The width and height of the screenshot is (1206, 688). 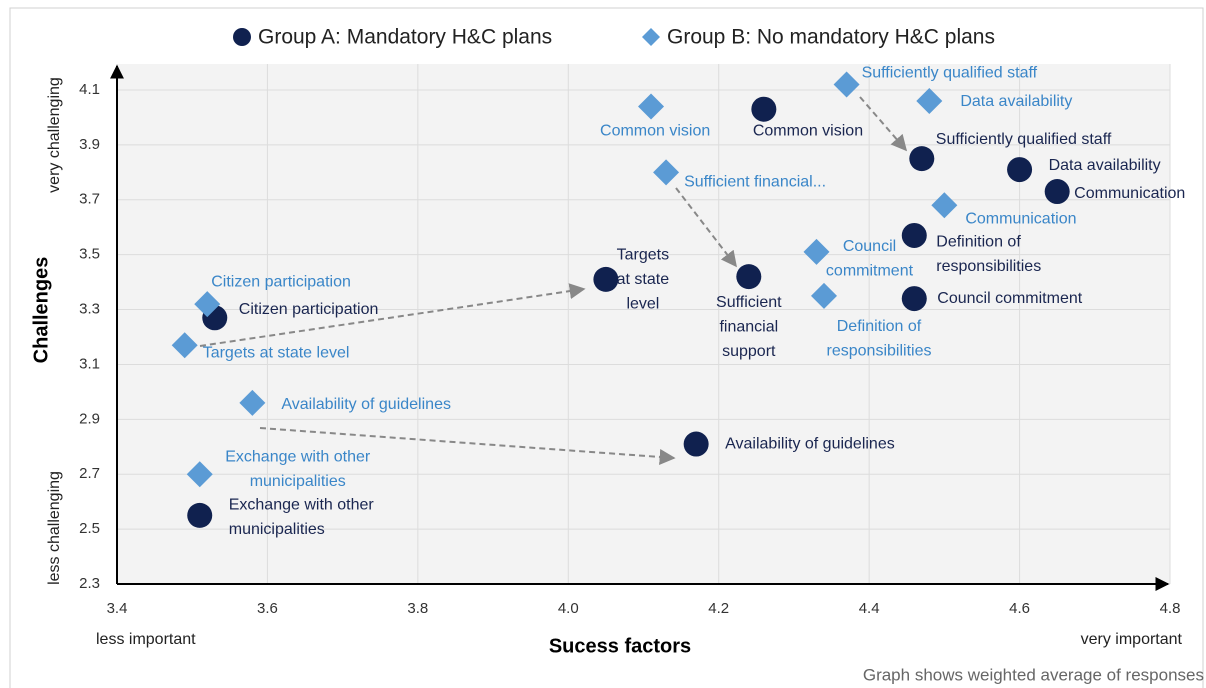 I want to click on point-label: Targets, so click(x=643, y=255).